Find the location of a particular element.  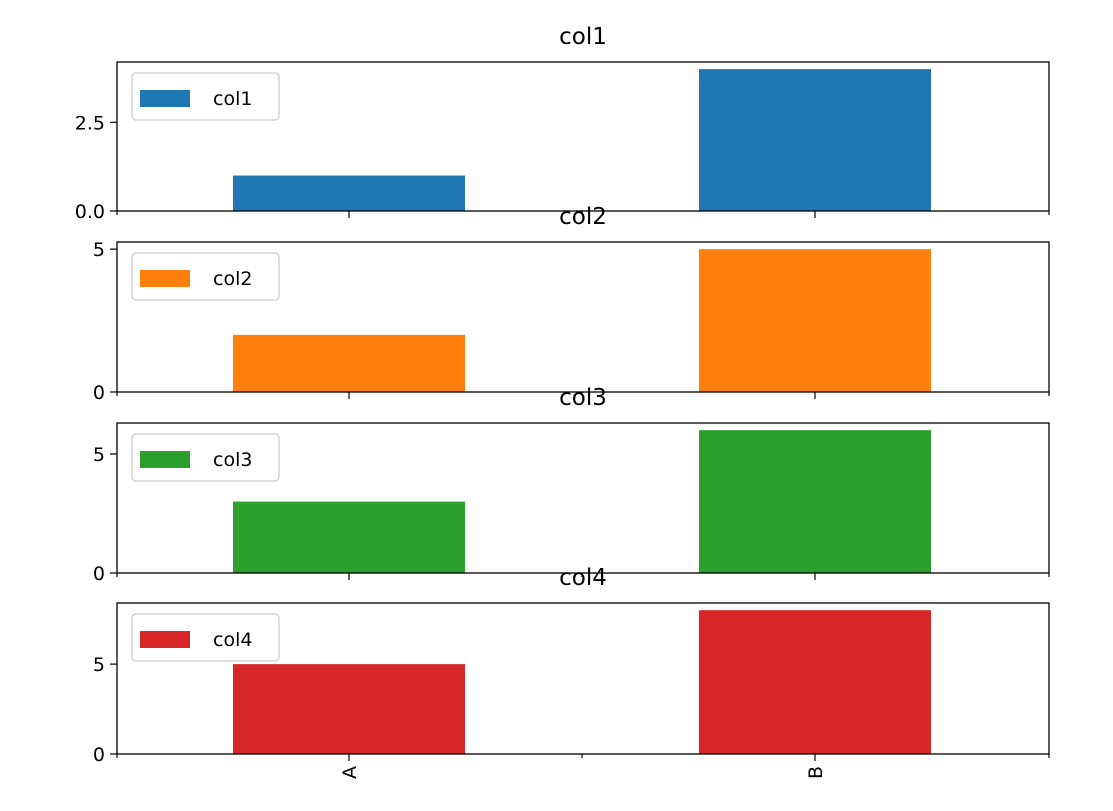

subplot-title: col2 is located at coordinates (583, 217).